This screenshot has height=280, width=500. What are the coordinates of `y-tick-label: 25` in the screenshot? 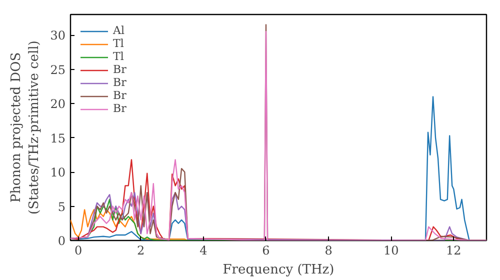 It's located at (58, 69).